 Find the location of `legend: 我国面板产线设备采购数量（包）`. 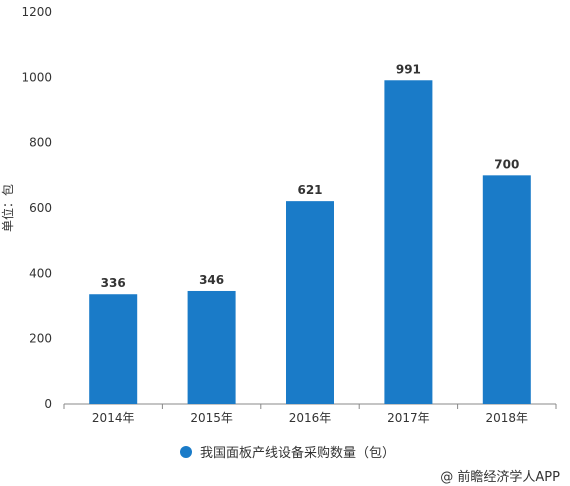

legend: 我国面板产线设备采购数量（包） is located at coordinates (287, 451).